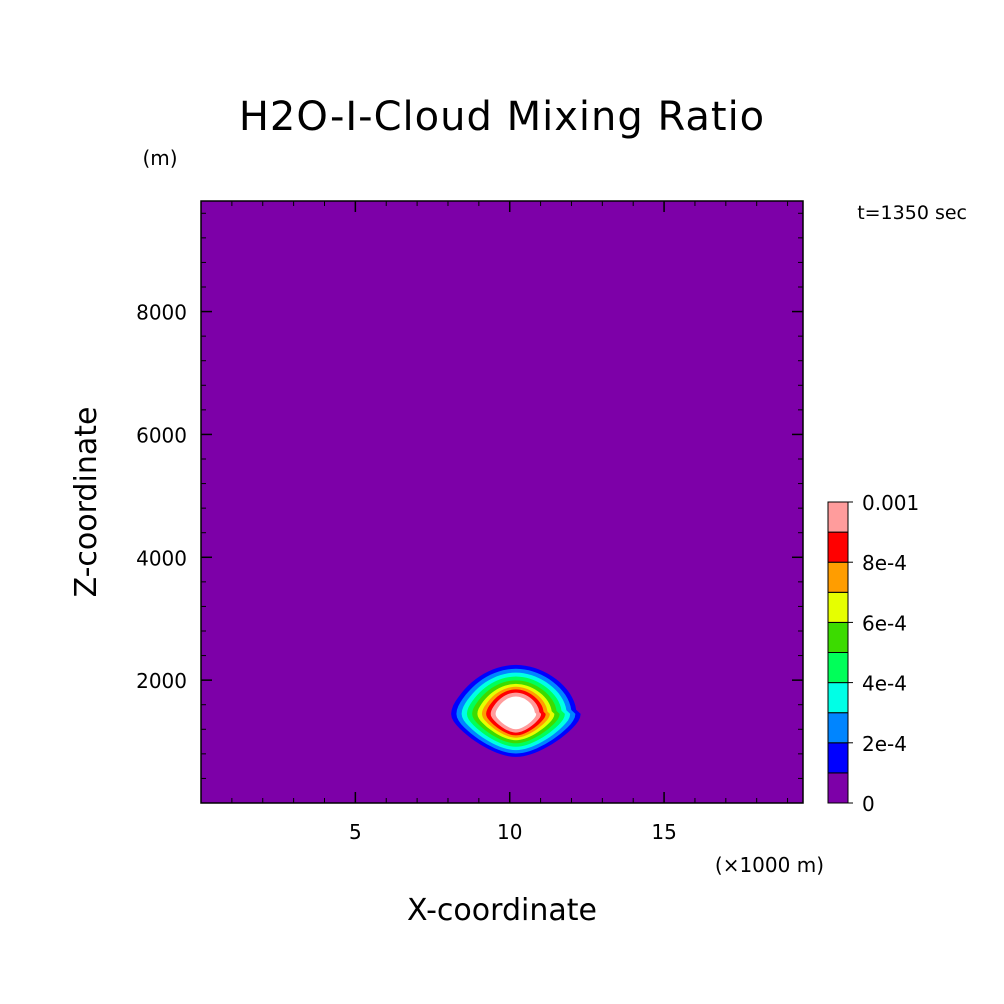  What do you see at coordinates (161, 558) in the screenshot?
I see `y-tick-label: 4000` at bounding box center [161, 558].